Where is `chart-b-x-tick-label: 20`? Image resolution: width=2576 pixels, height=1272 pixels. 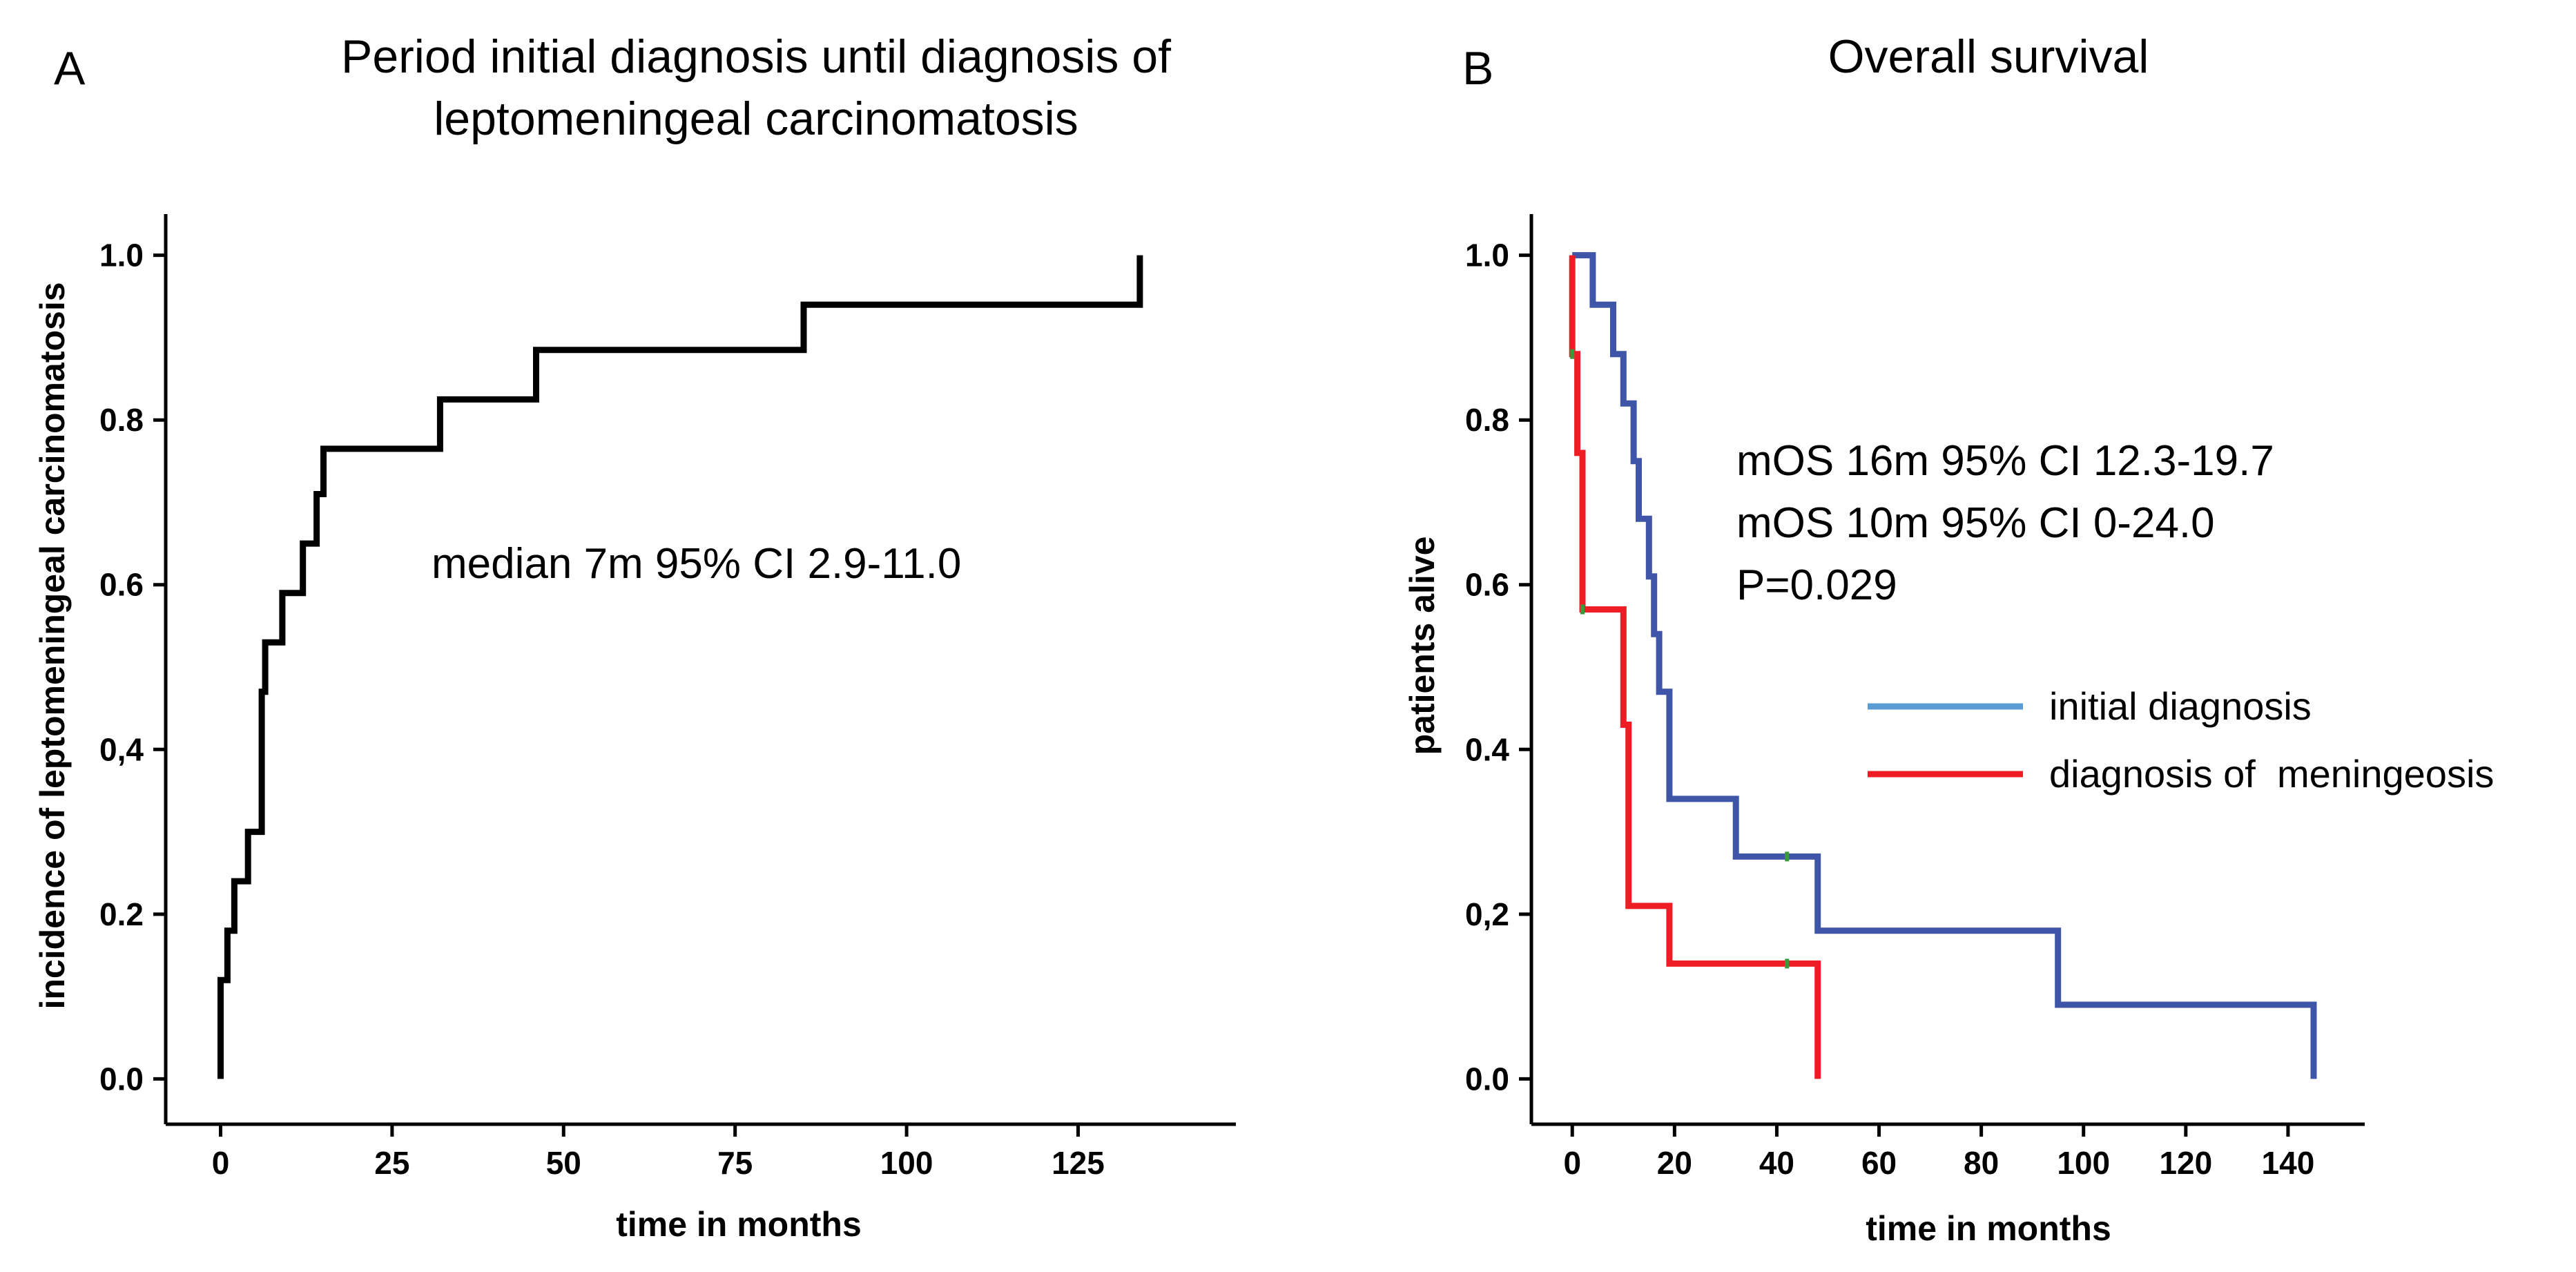
chart-b-x-tick-label: 20 is located at coordinates (1675, 1163).